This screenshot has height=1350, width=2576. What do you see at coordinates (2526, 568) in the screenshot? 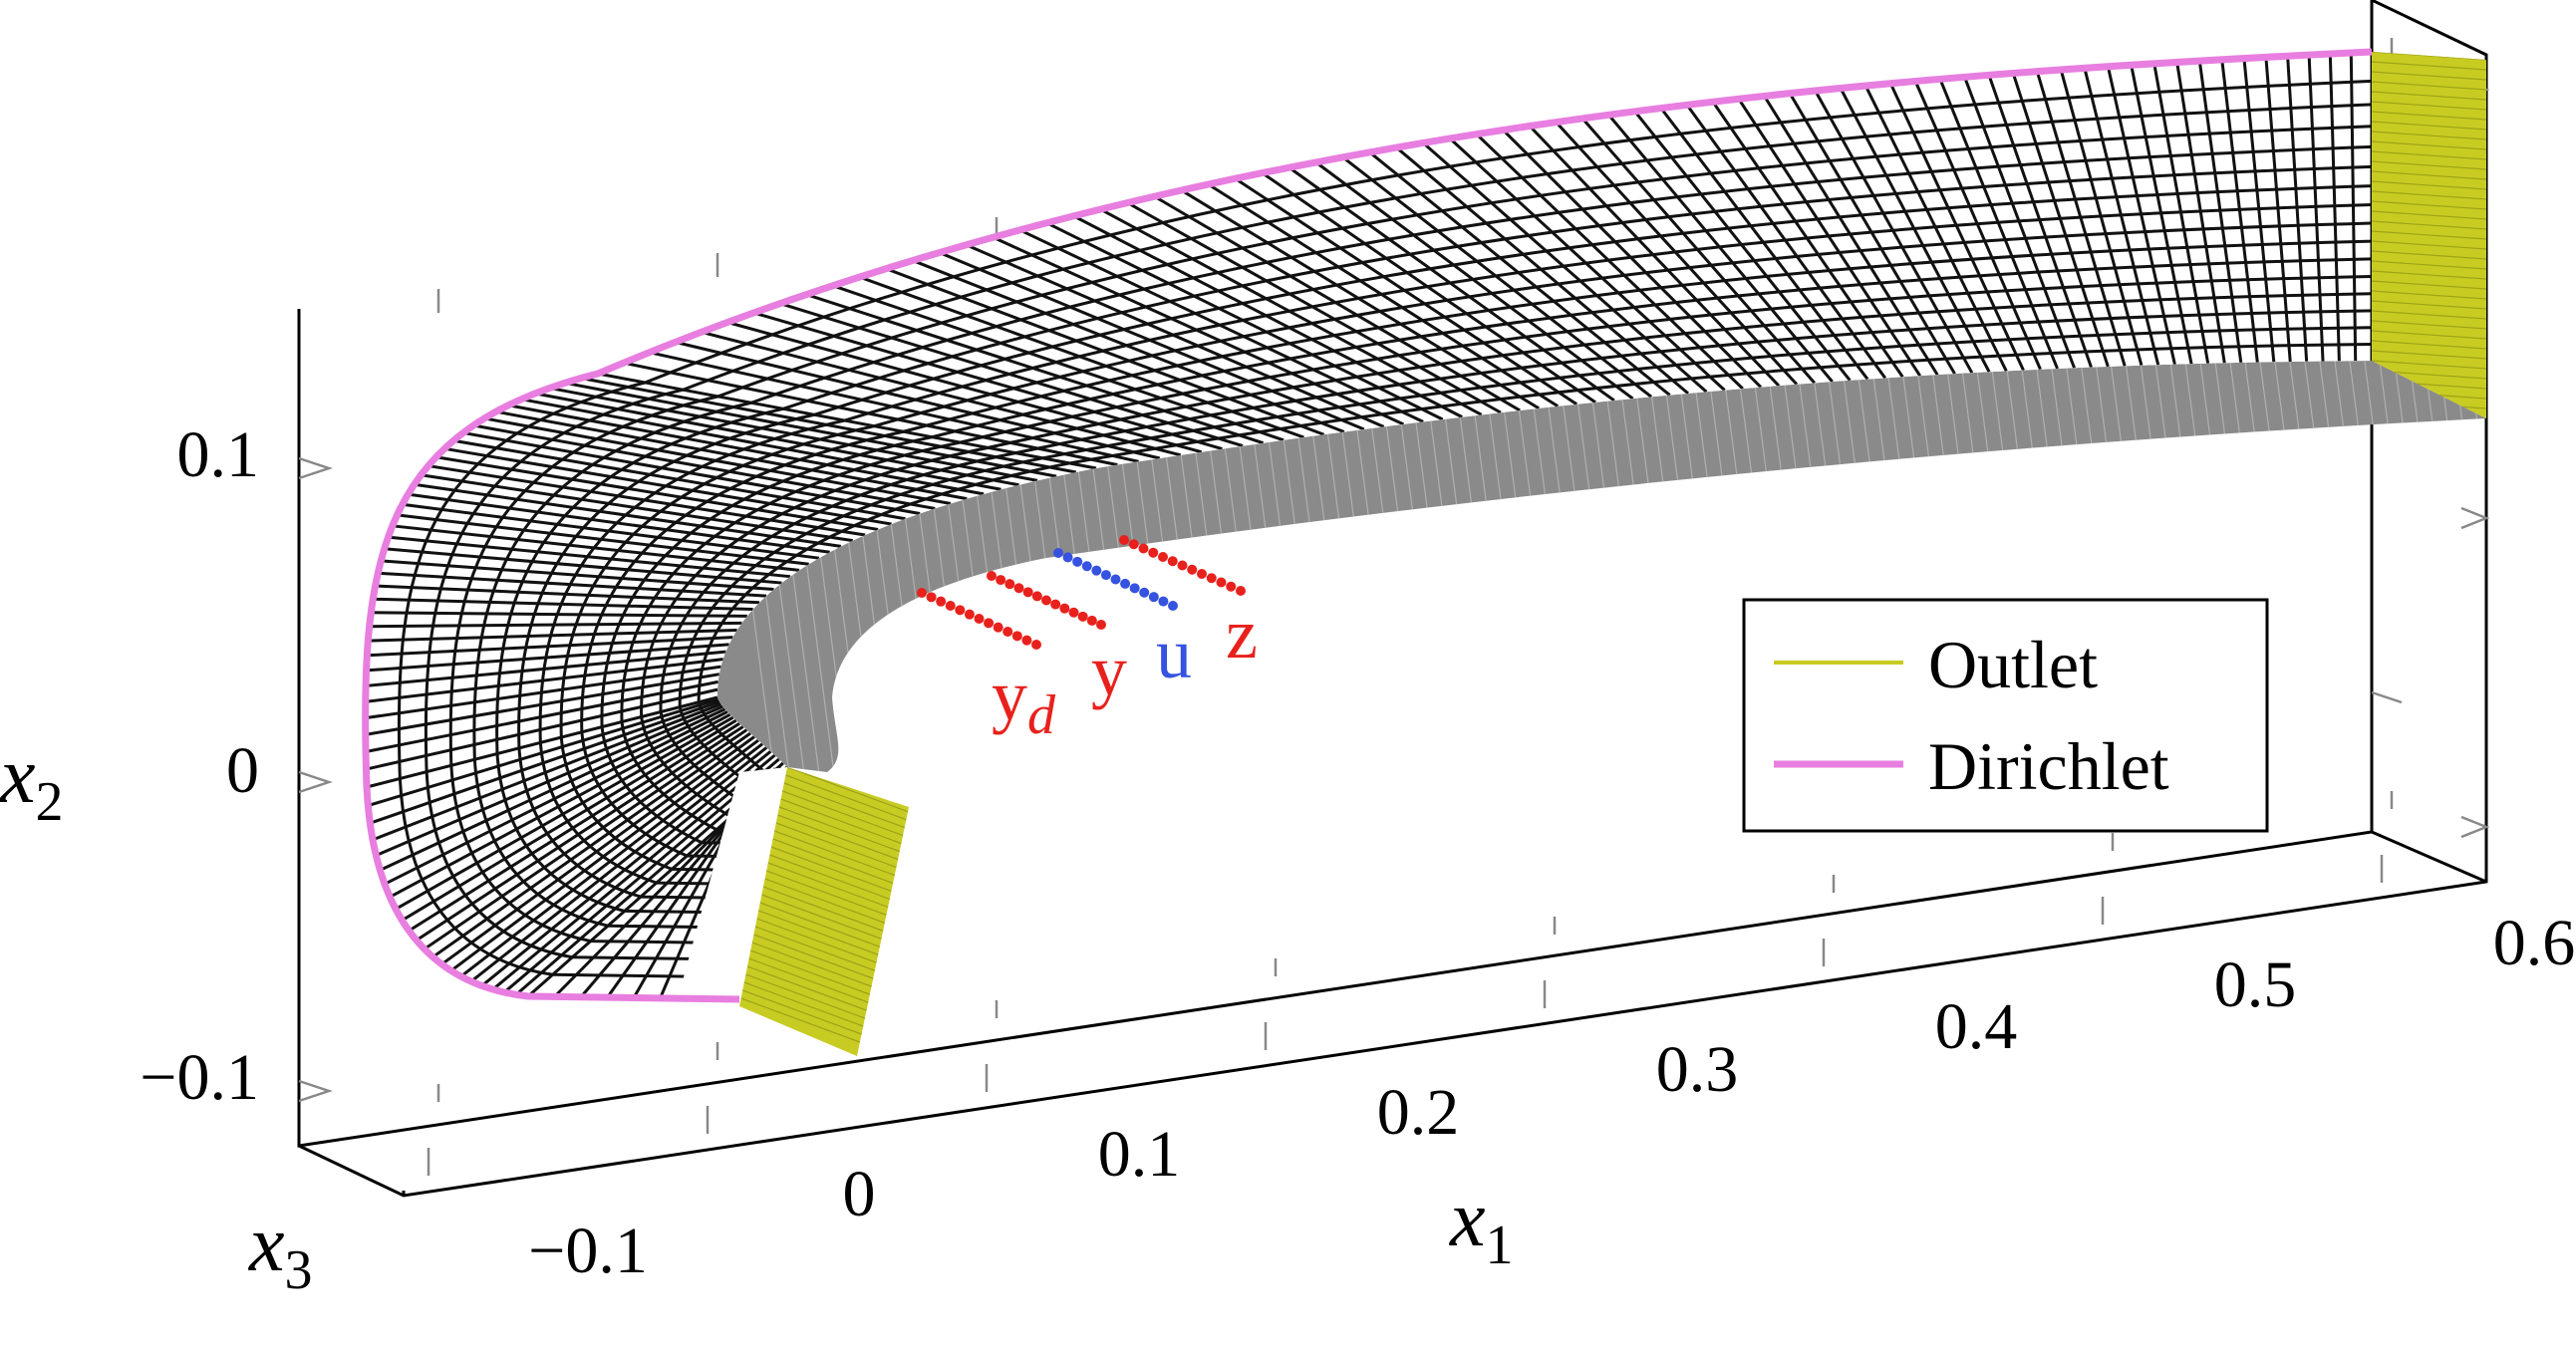
I see `surface-line` at bounding box center [2526, 568].